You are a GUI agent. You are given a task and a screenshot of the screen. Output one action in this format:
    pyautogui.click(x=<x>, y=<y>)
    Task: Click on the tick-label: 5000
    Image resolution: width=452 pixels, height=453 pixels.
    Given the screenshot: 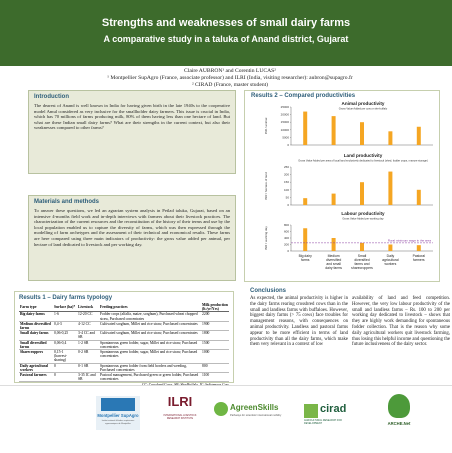 What is the action you would take?
    pyautogui.click(x=285, y=137)
    